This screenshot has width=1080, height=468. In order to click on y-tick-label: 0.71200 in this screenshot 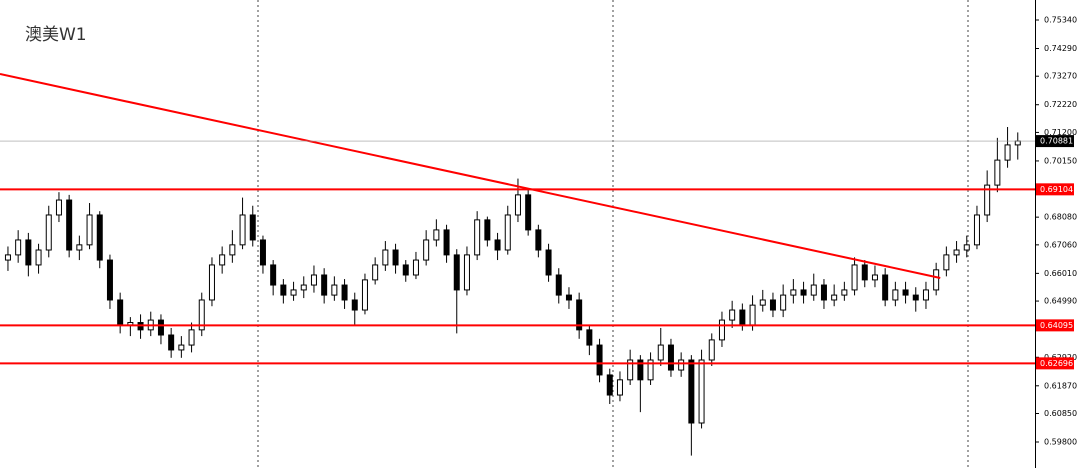, I will do `click(1060, 132)`.